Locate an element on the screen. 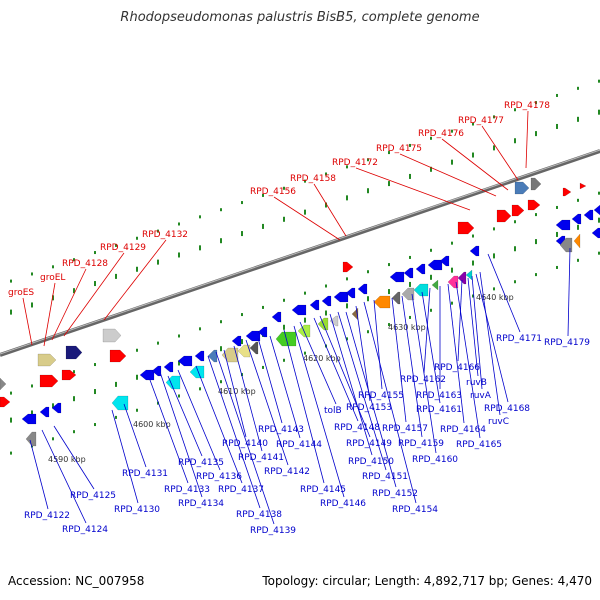 The height and width of the screenshot is (600, 600). reverse-gene-label: RPD_4148 is located at coordinates (357, 428).